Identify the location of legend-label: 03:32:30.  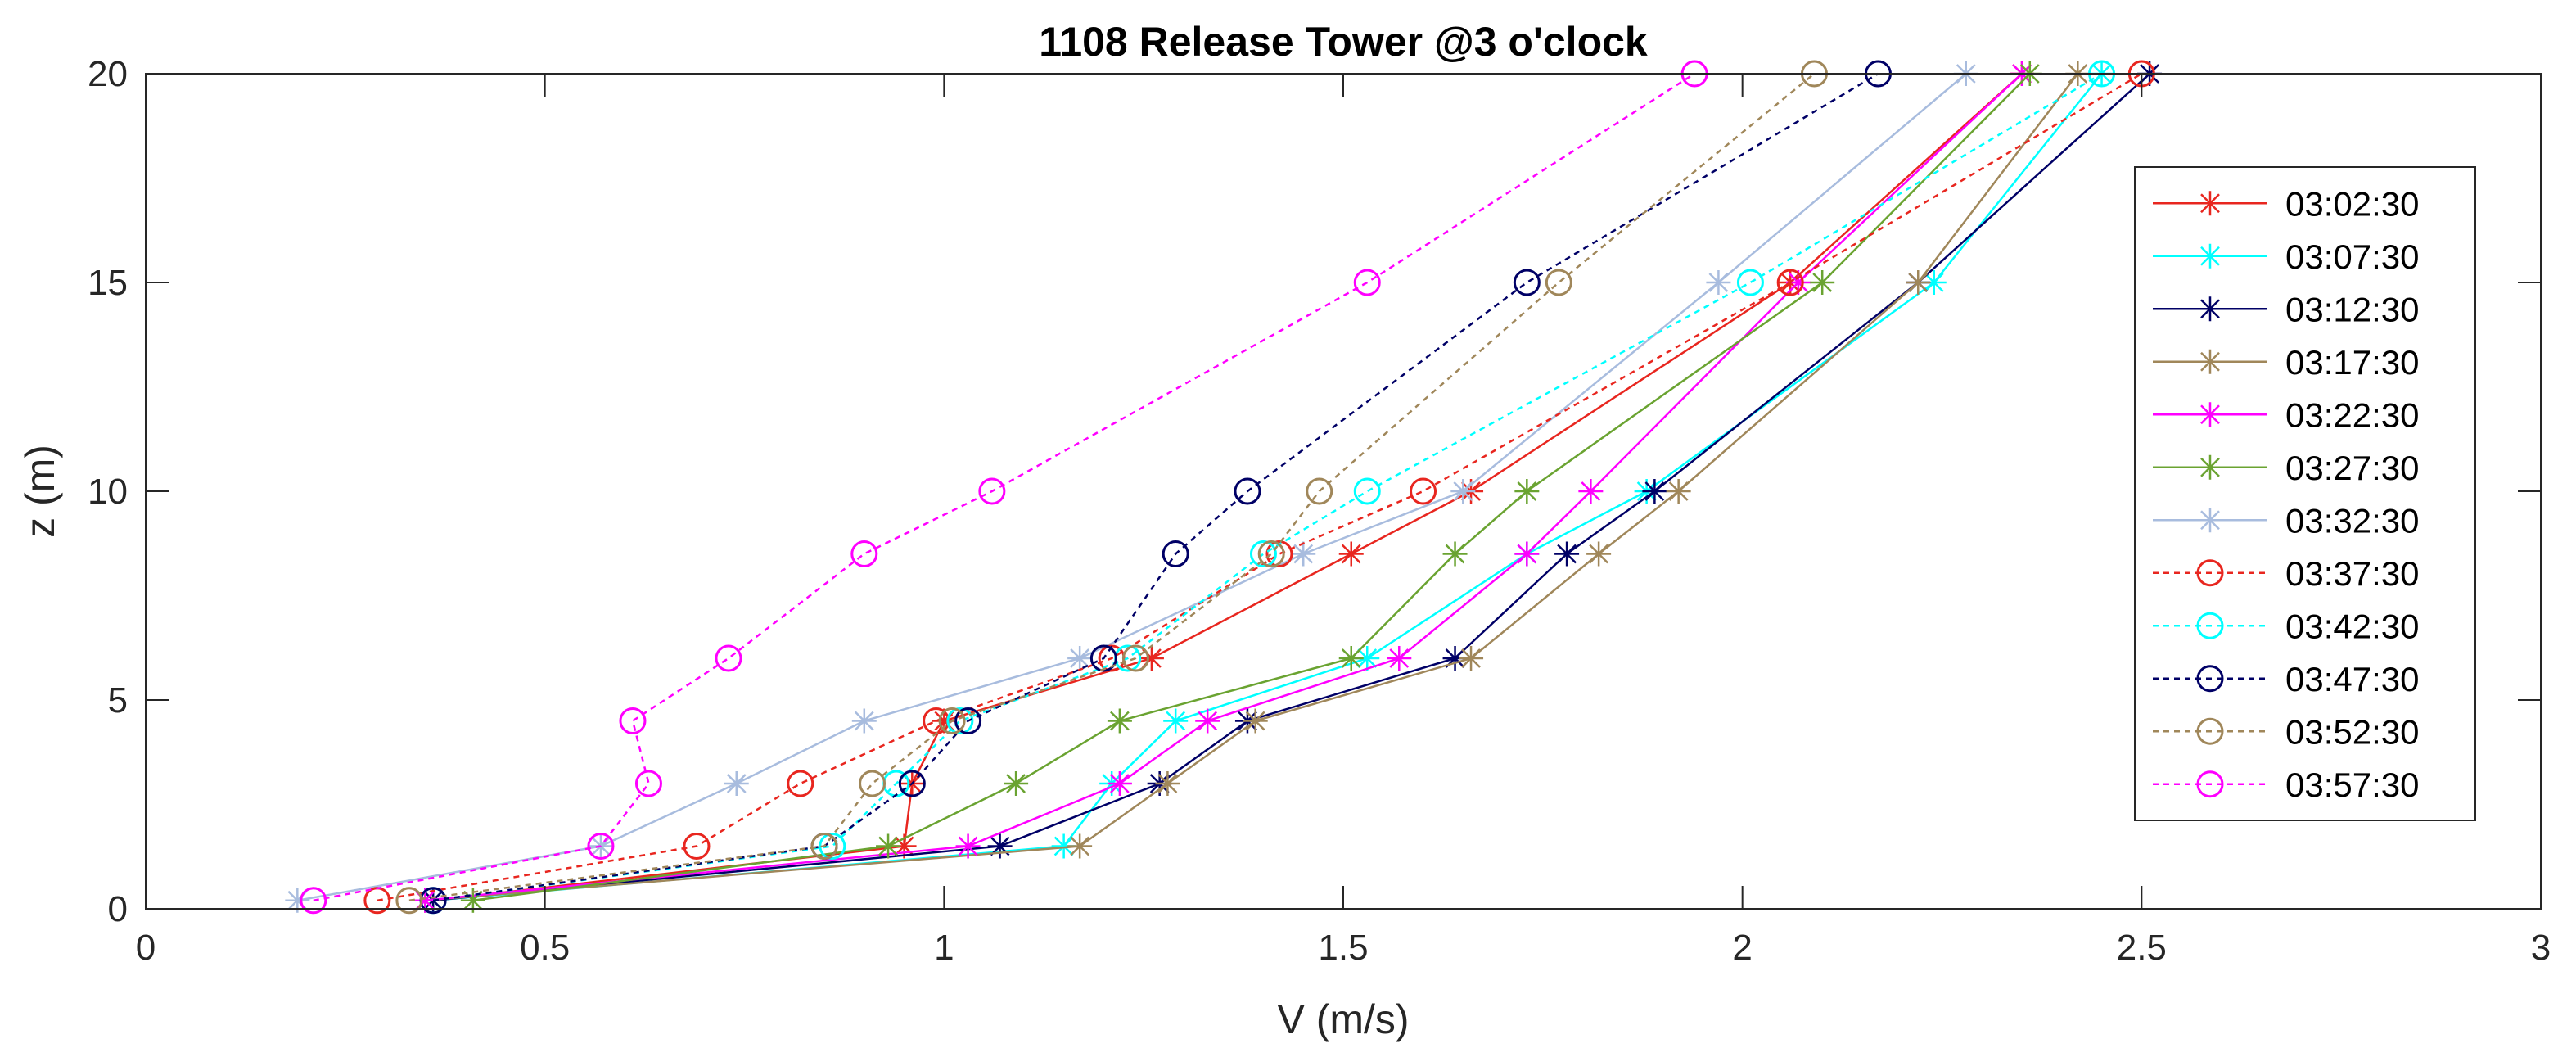
(2352, 520).